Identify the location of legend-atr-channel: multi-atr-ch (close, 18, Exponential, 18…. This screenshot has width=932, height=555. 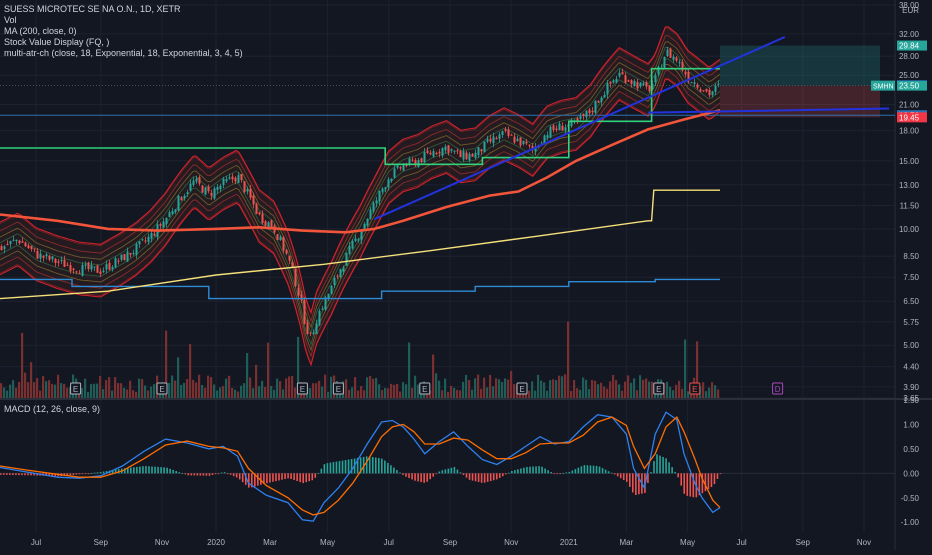
(123, 53).